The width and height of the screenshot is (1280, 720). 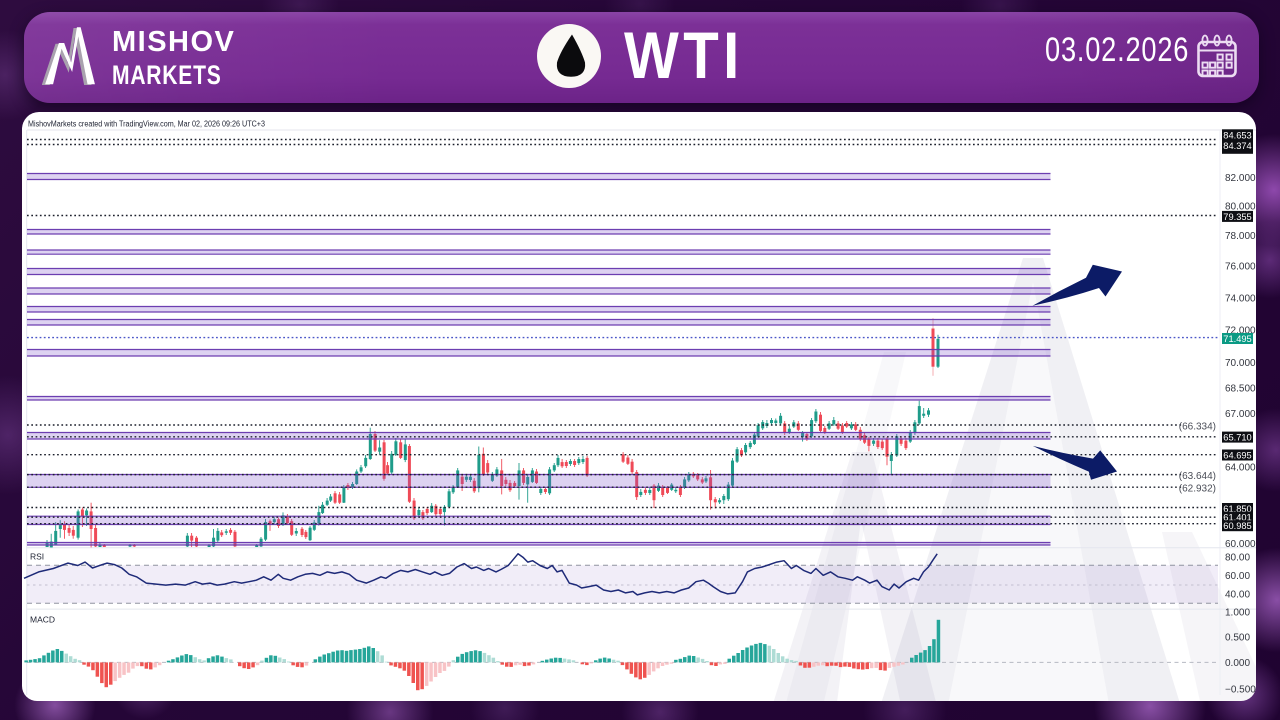 What do you see at coordinates (1237, 146) in the screenshot?
I see `svg-text: 84.374` at bounding box center [1237, 146].